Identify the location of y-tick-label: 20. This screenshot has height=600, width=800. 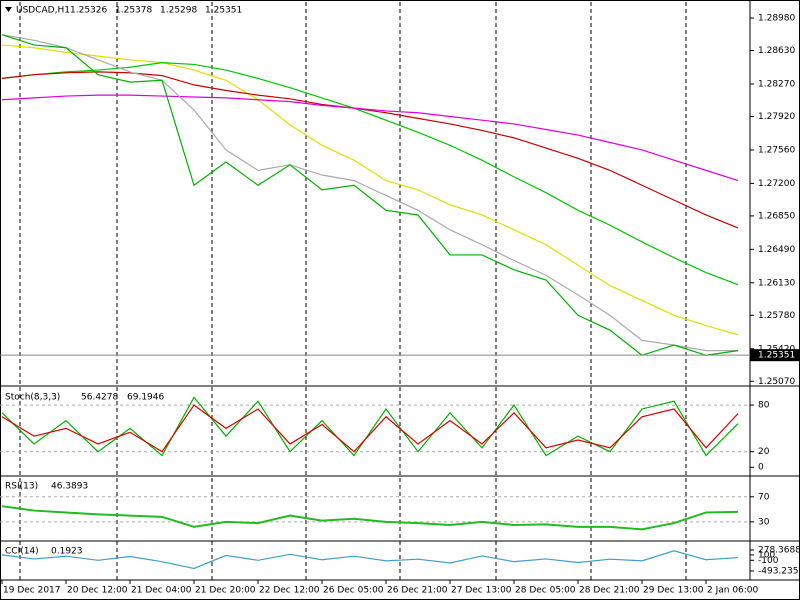
(764, 452).